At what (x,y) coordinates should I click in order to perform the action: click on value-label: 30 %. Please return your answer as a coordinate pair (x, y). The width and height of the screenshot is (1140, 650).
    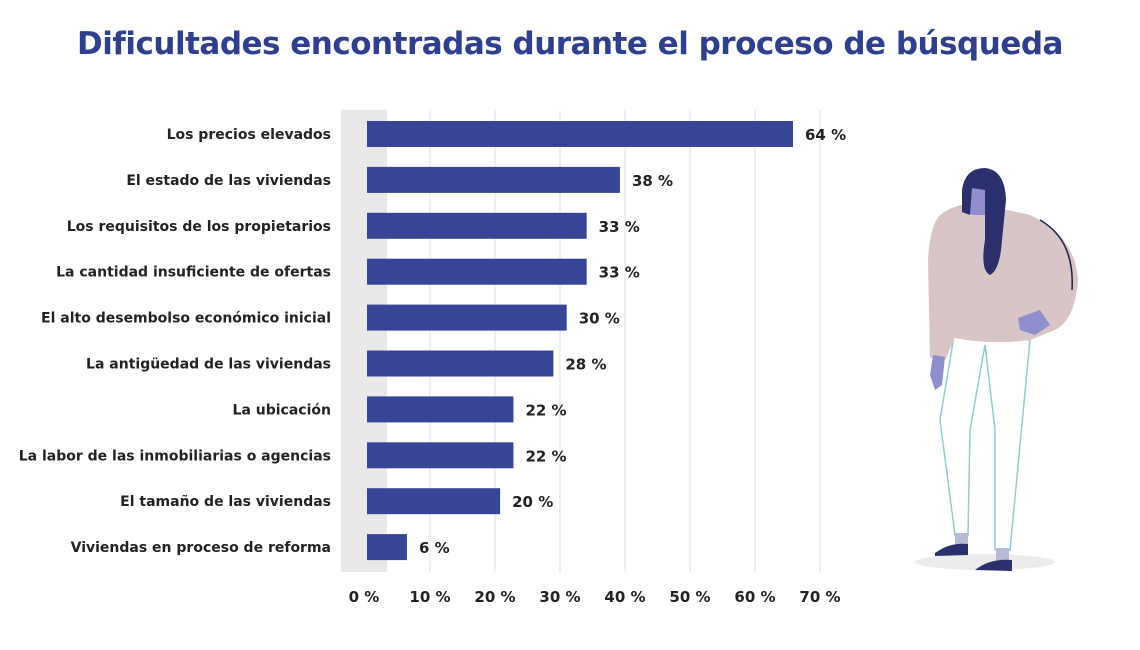
    Looking at the image, I should click on (599, 319).